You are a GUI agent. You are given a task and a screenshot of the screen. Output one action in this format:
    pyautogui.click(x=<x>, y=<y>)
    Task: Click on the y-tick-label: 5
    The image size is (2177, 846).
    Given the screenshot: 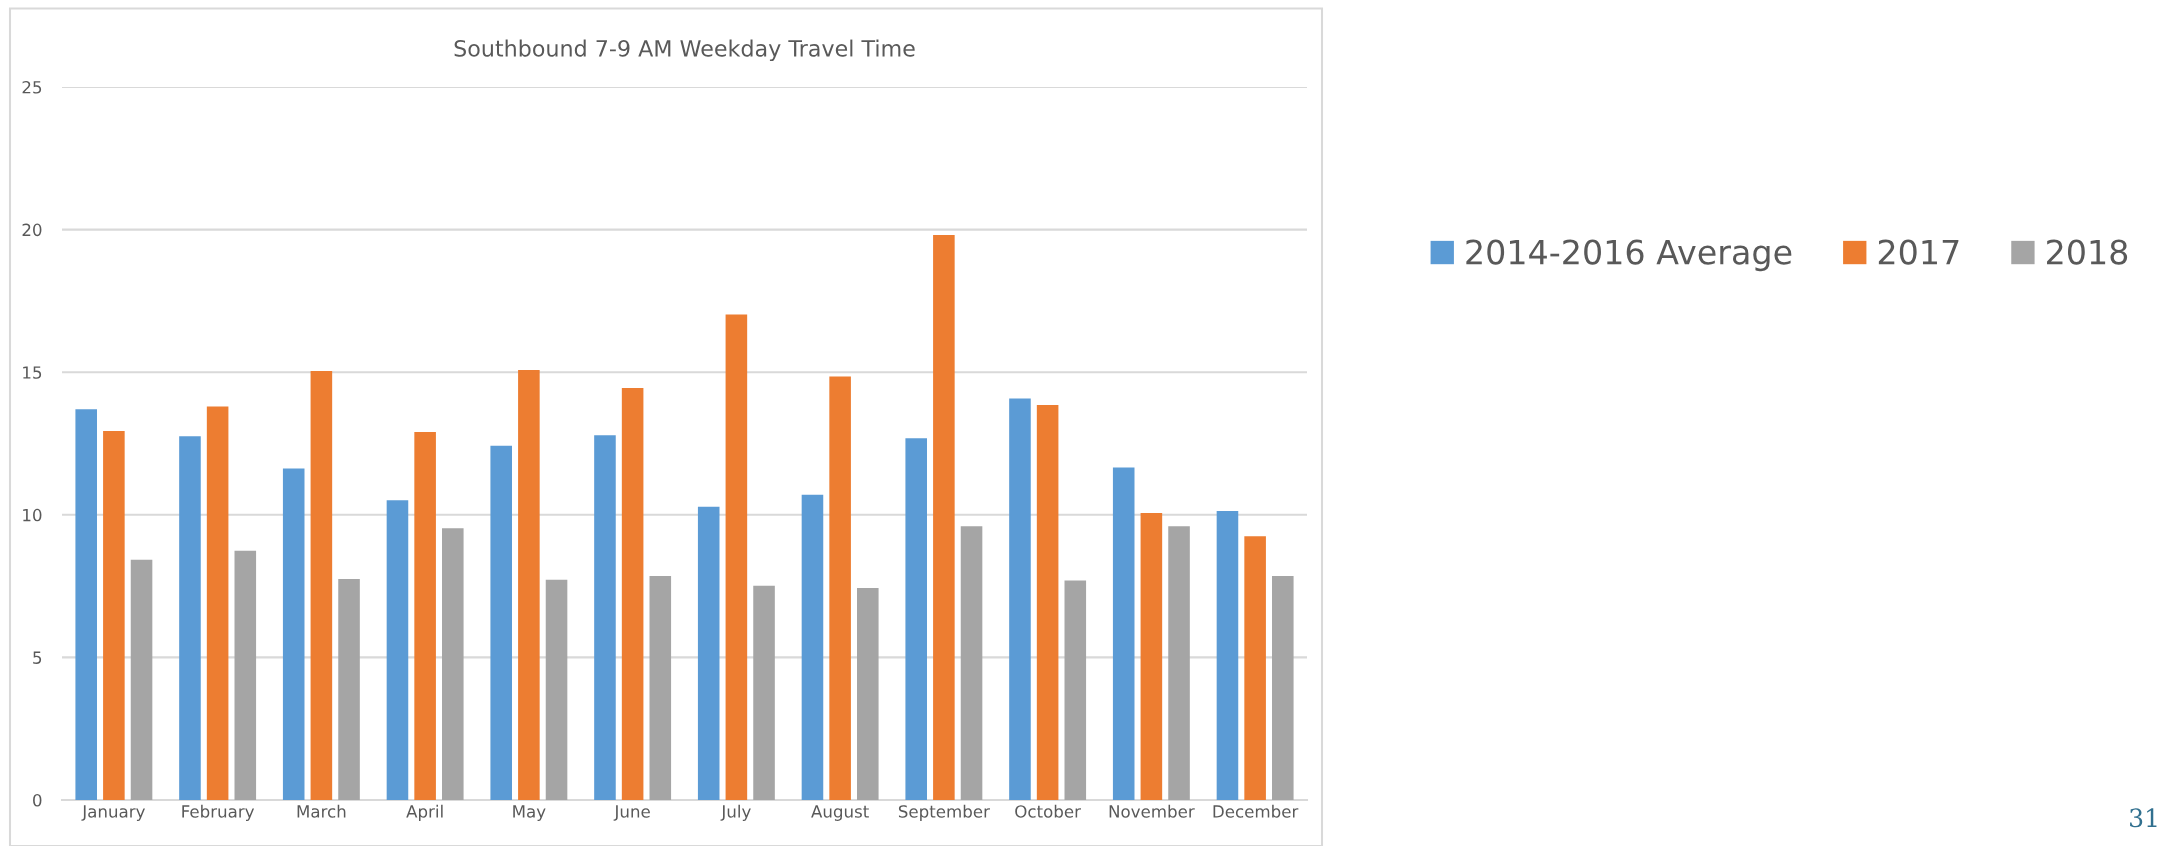 What is the action you would take?
    pyautogui.click(x=37, y=657)
    